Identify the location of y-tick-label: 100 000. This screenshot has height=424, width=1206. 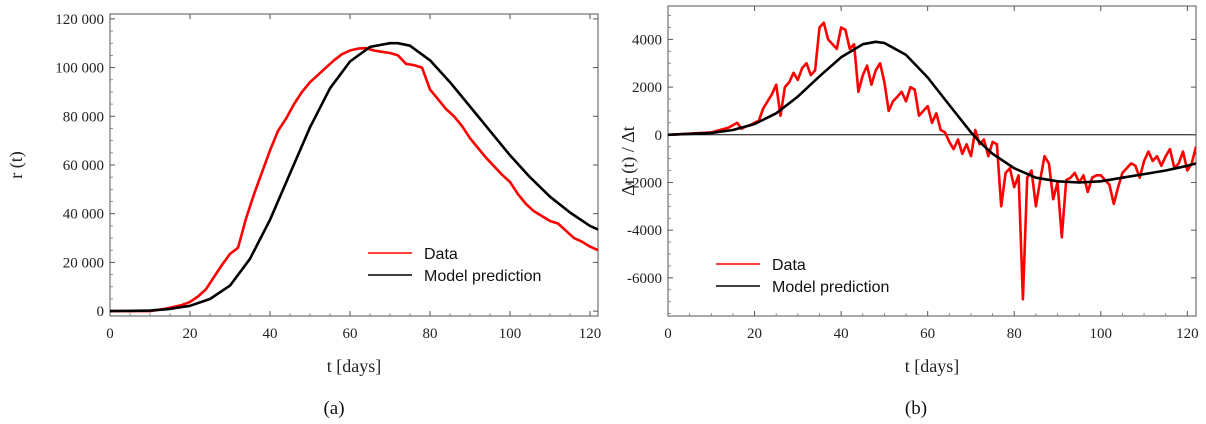
(79, 69).